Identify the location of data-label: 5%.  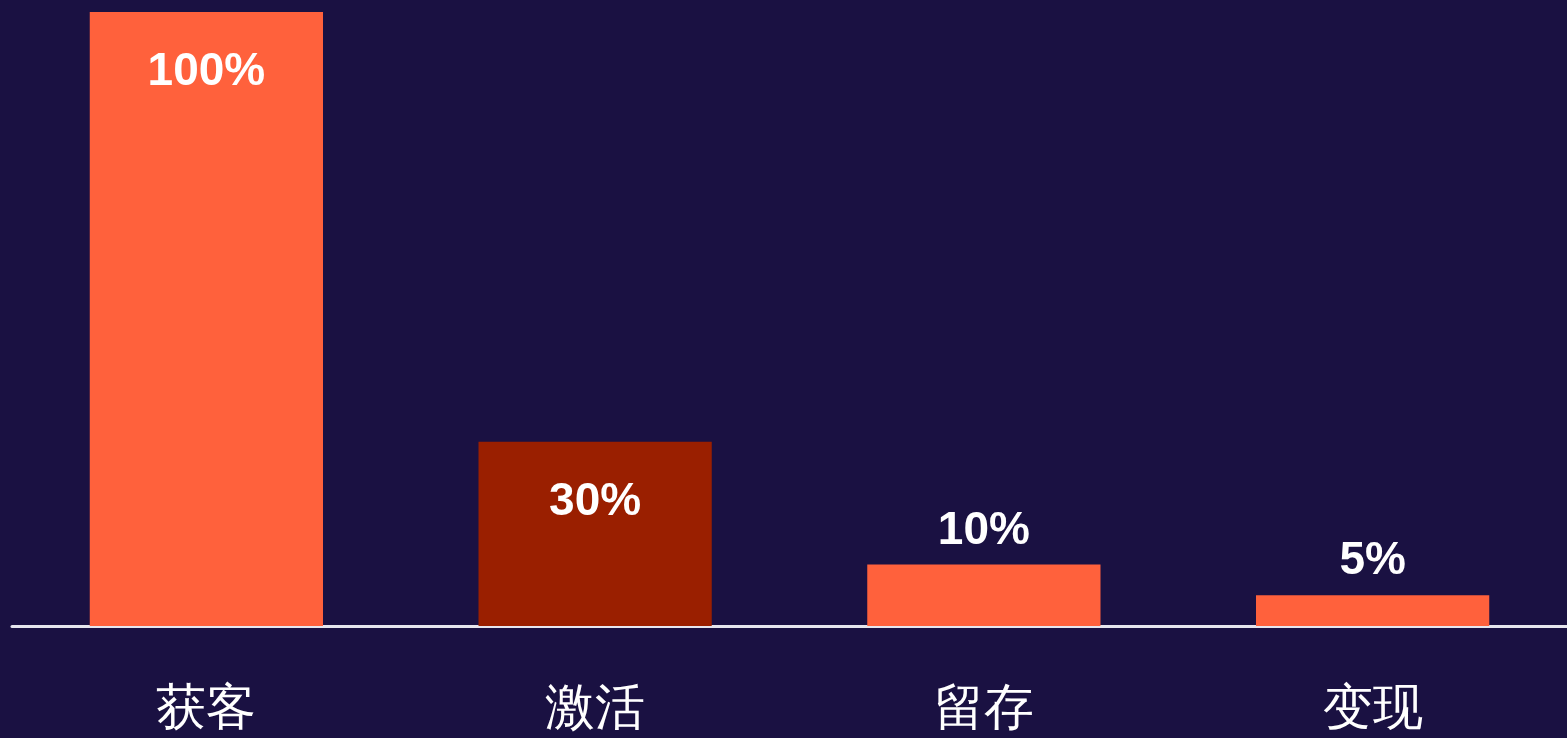
(1372, 558).